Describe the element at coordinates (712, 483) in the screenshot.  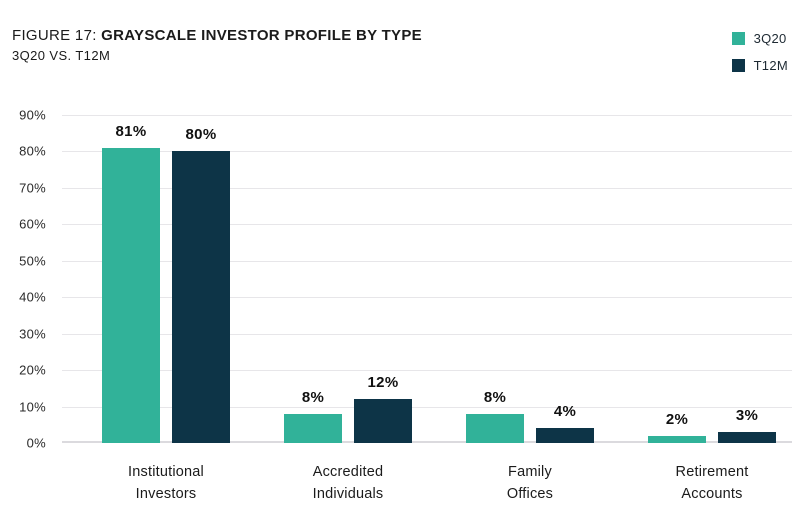
I see `x-category-label: Retirement Accounts` at that location.